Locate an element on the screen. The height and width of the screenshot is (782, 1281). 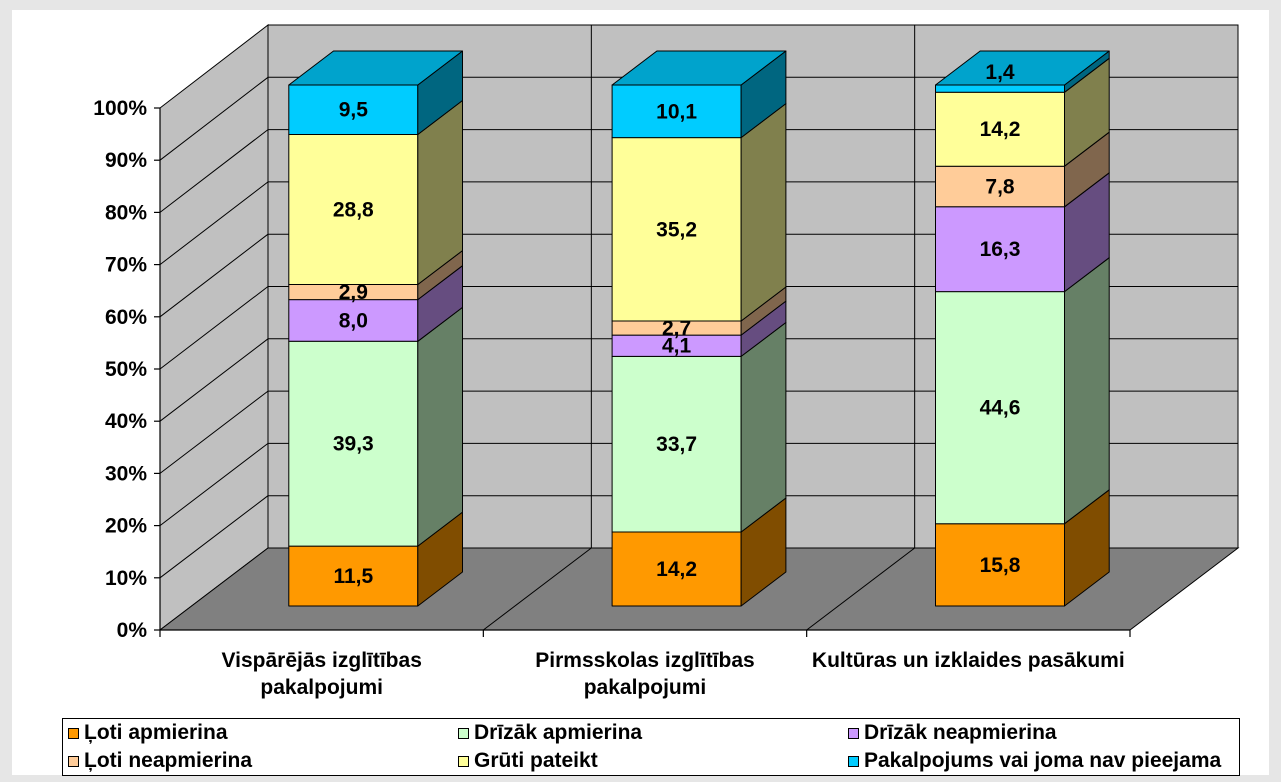
legend-item: Ļoti neapmierina is located at coordinates (263, 761).